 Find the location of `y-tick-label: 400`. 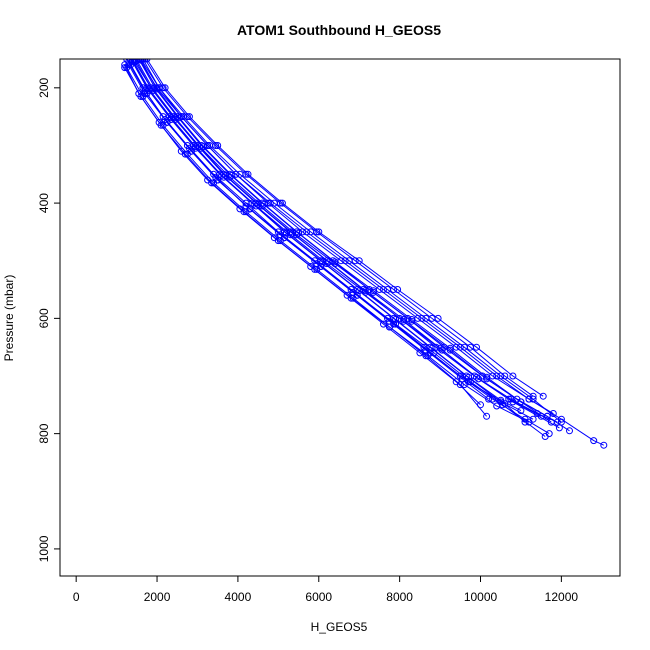

y-tick-label: 400 is located at coordinates (44, 203).